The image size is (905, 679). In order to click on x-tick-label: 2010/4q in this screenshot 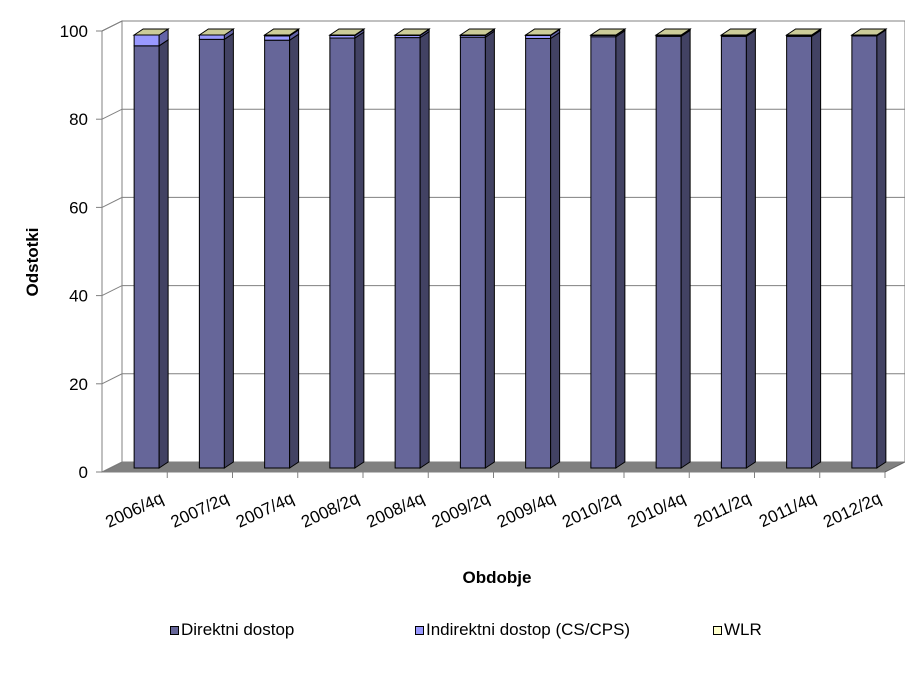, I will do `click(657, 509)`.